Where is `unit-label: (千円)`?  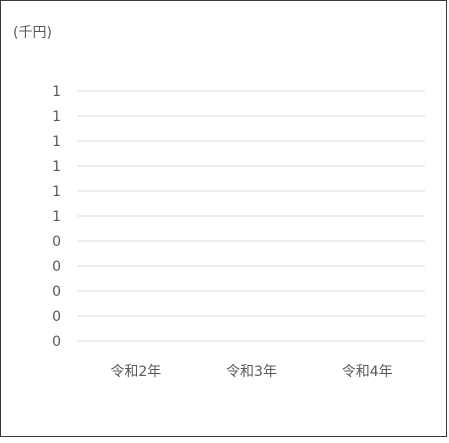 unit-label: (千円) is located at coordinates (32, 33).